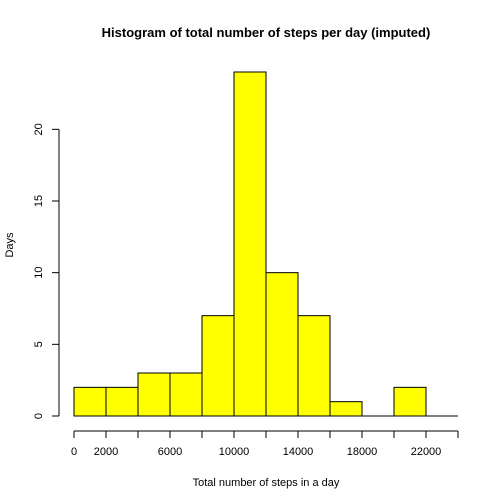 This screenshot has width=504, height=504. What do you see at coordinates (39, 129) in the screenshot?
I see `y-tick-label-4: 20` at bounding box center [39, 129].